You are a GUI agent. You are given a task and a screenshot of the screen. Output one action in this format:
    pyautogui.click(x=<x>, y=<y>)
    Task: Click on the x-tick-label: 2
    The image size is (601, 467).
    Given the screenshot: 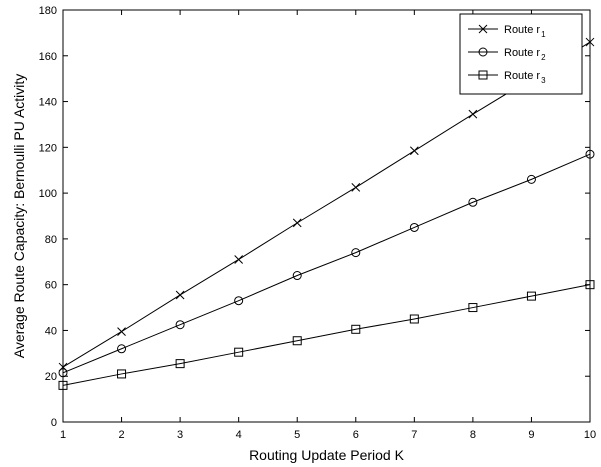 What is the action you would take?
    pyautogui.click(x=121, y=435)
    